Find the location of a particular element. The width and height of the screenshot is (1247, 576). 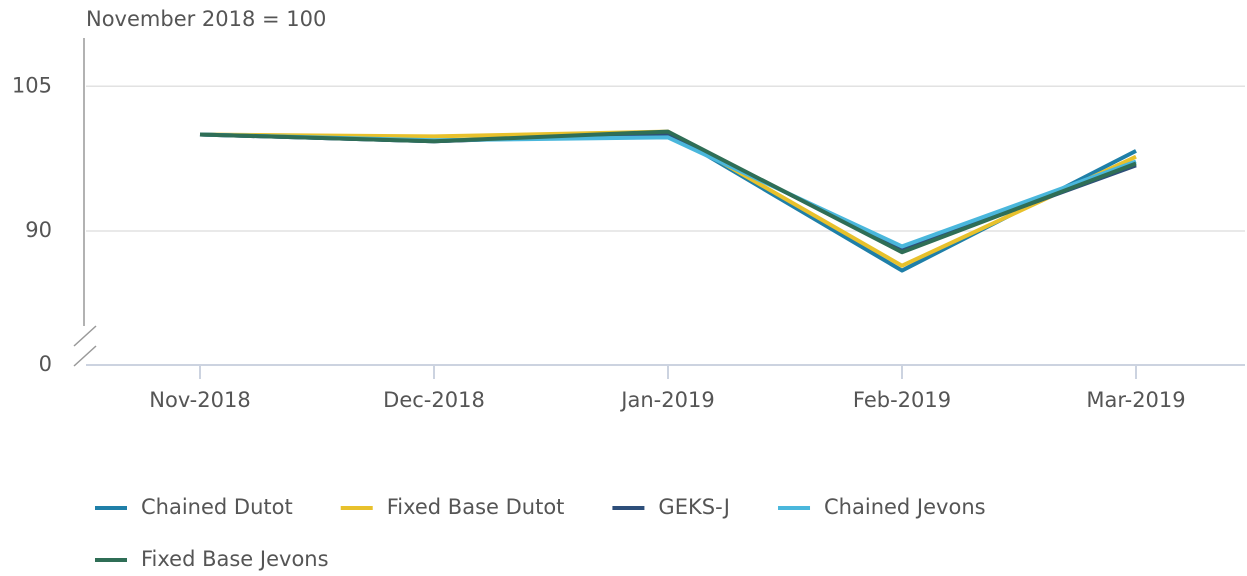

y-tick-label: 0 is located at coordinates (45, 364).